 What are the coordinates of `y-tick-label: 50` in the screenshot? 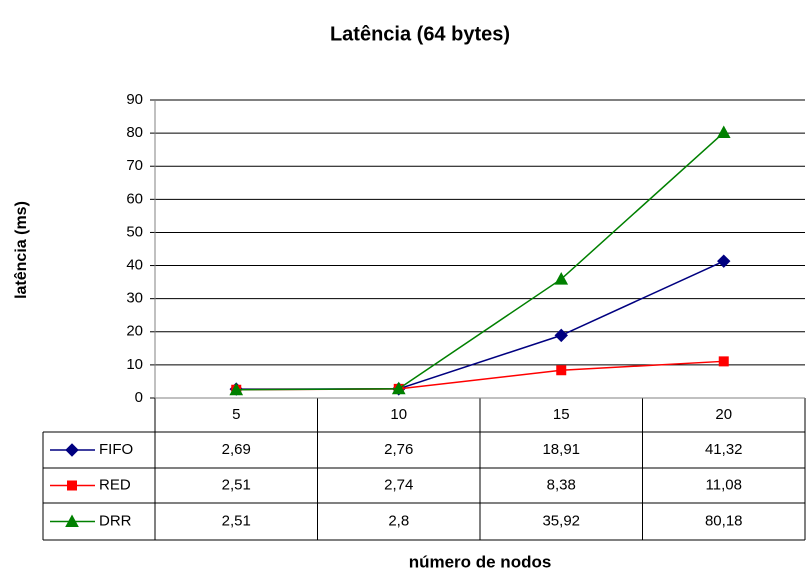 It's located at (134, 231).